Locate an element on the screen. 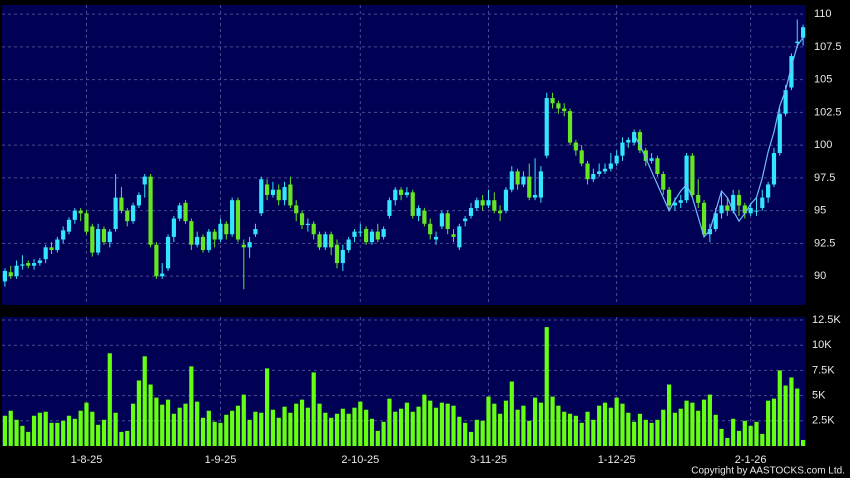  overlay-line is located at coordinates (718, 138).